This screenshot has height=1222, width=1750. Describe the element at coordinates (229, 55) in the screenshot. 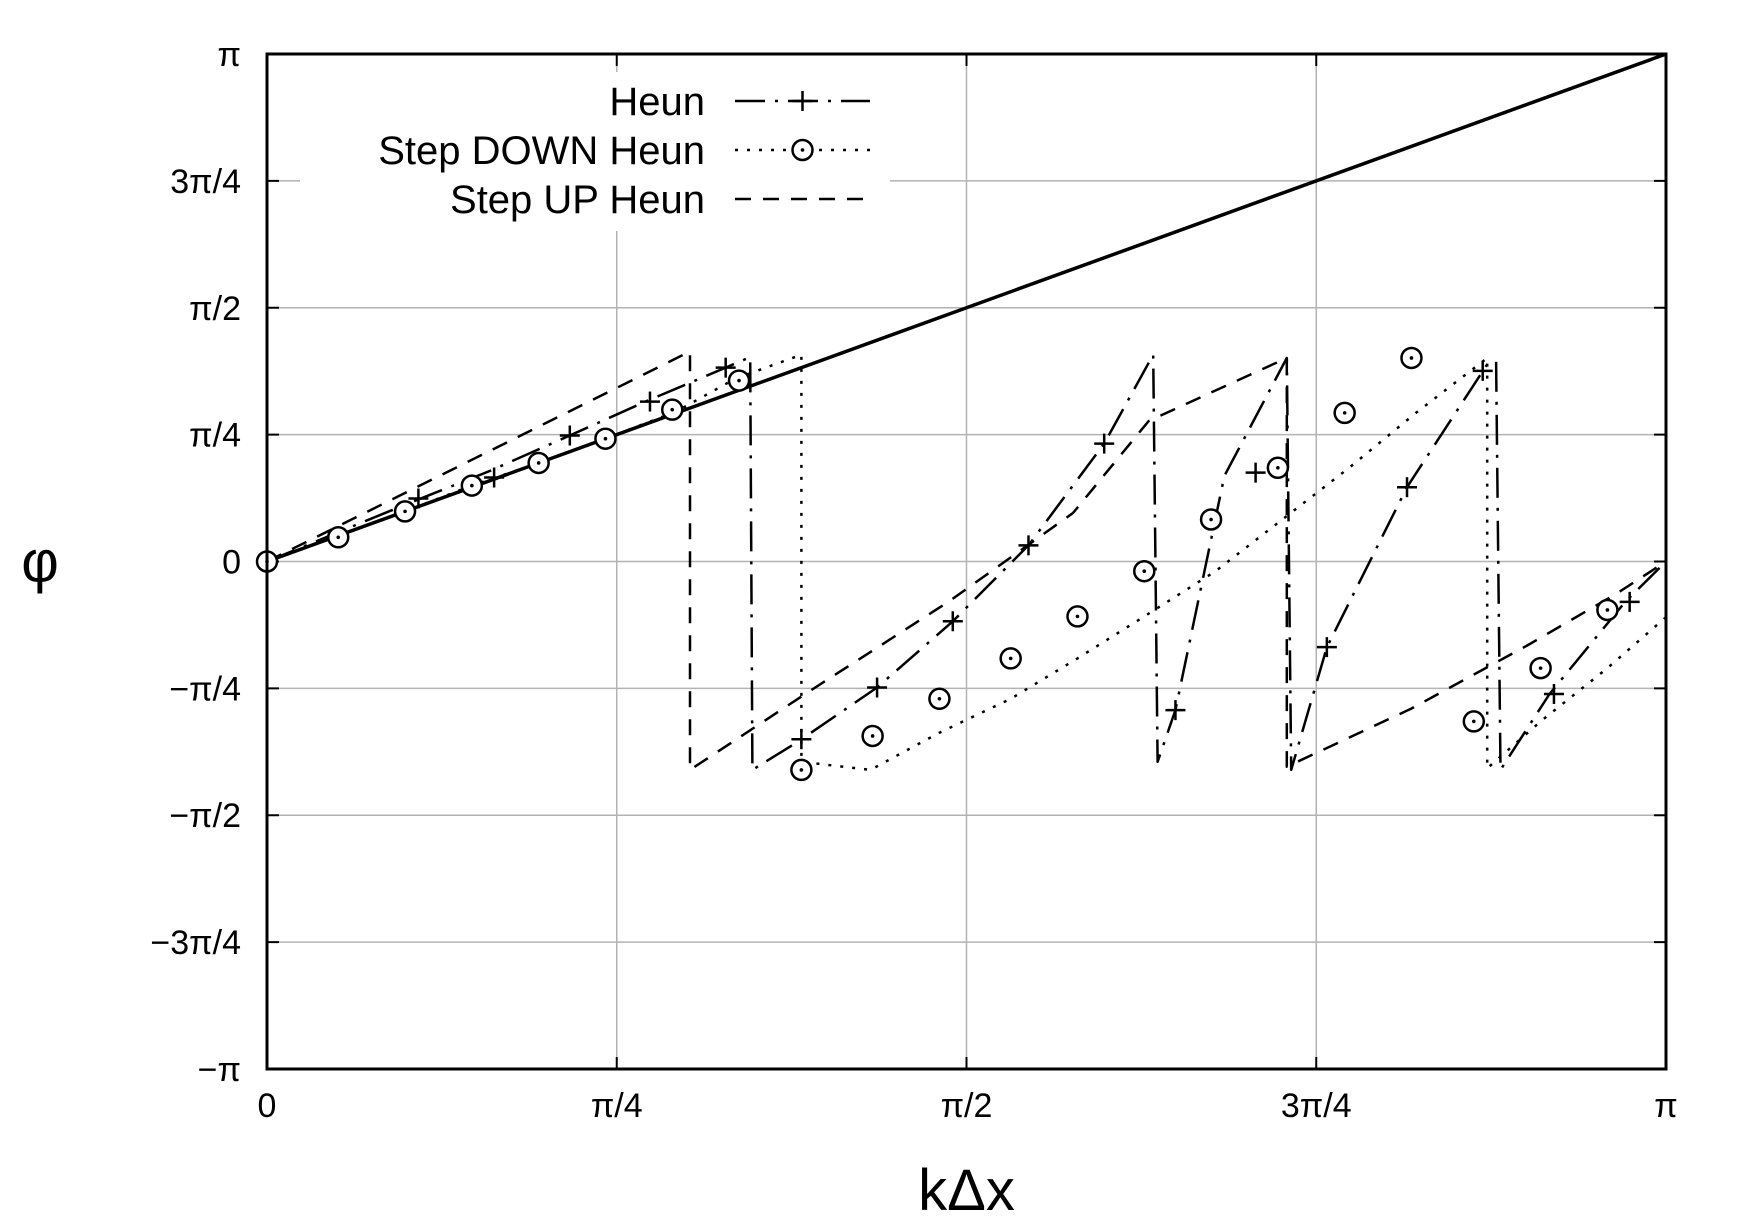

I see `y-tick-label: π` at that location.